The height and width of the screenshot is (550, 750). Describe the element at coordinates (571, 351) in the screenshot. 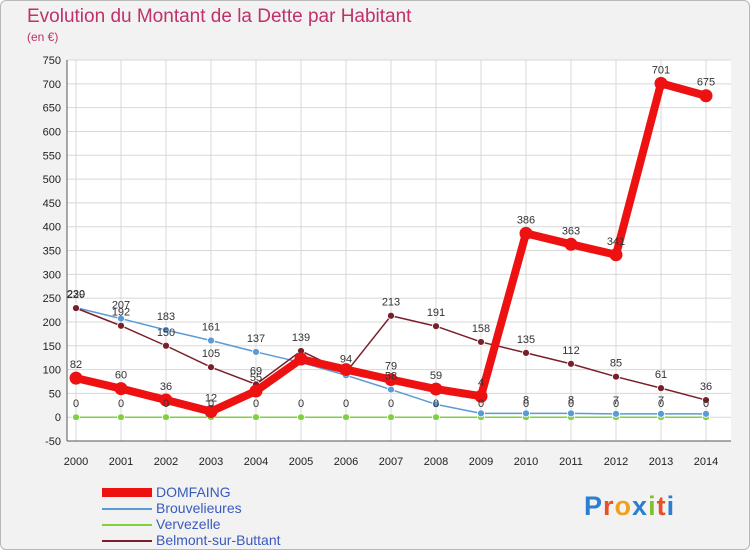

I see `data-label-belmont-sur-buttant: 112` at that location.